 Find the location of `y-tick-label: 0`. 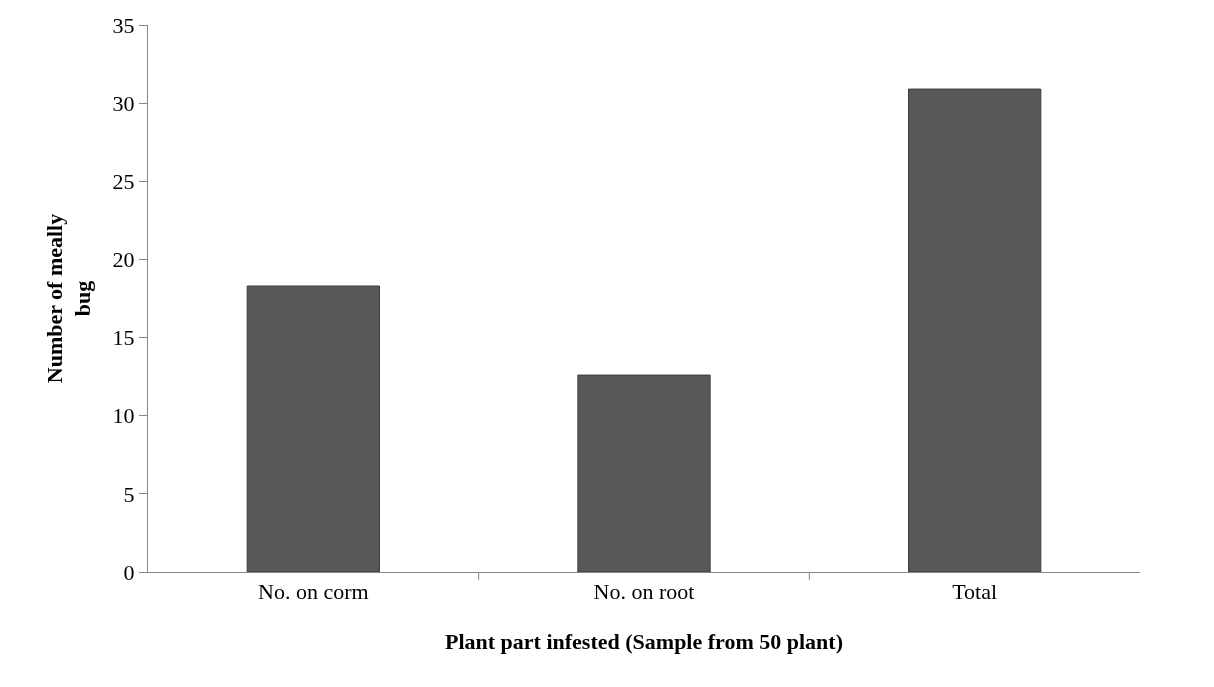

y-tick-label: 0 is located at coordinates (129, 572).